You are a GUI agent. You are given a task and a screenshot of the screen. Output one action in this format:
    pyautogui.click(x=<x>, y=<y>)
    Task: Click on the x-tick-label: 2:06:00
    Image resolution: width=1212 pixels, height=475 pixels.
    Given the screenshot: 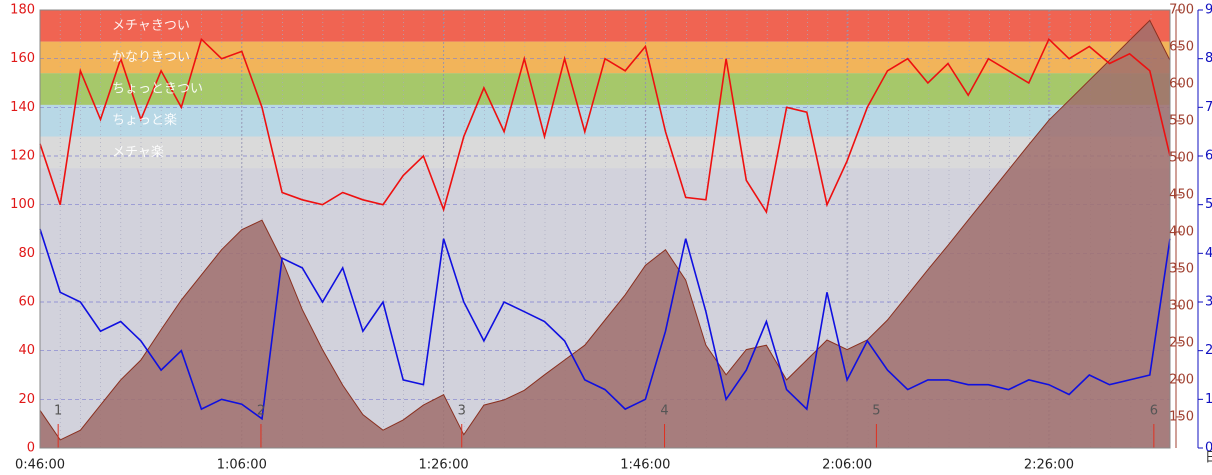 What is the action you would take?
    pyautogui.click(x=847, y=465)
    